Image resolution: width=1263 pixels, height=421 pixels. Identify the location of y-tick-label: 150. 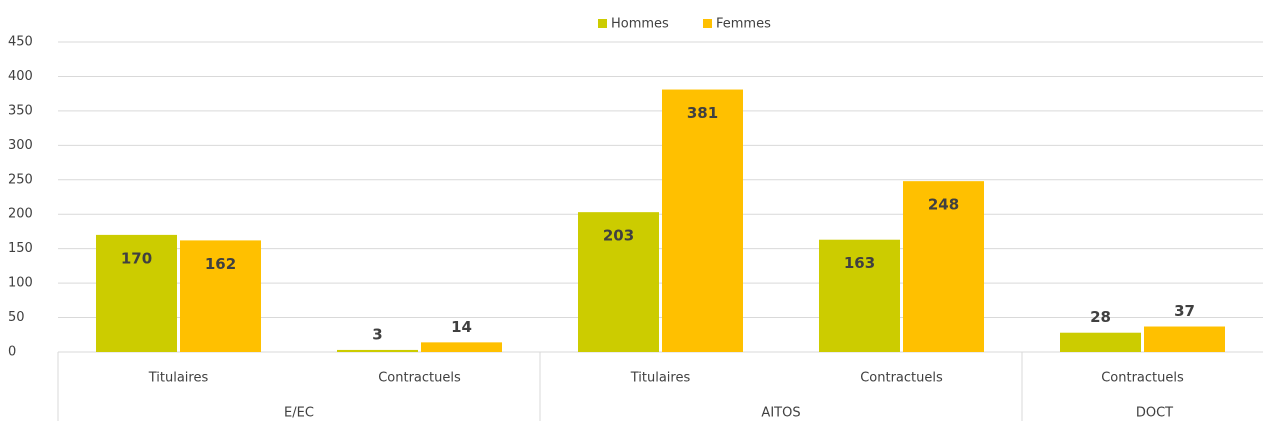
(20, 248).